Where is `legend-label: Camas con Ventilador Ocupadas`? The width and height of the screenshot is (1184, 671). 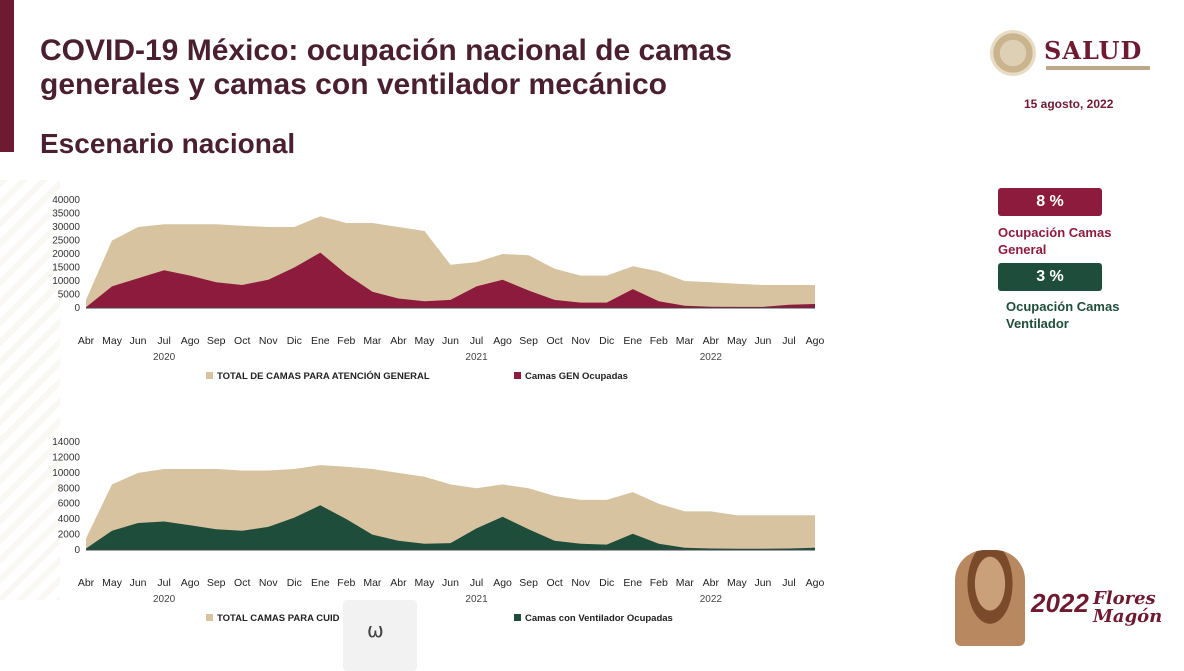 legend-label: Camas con Ventilador Ocupadas is located at coordinates (599, 618).